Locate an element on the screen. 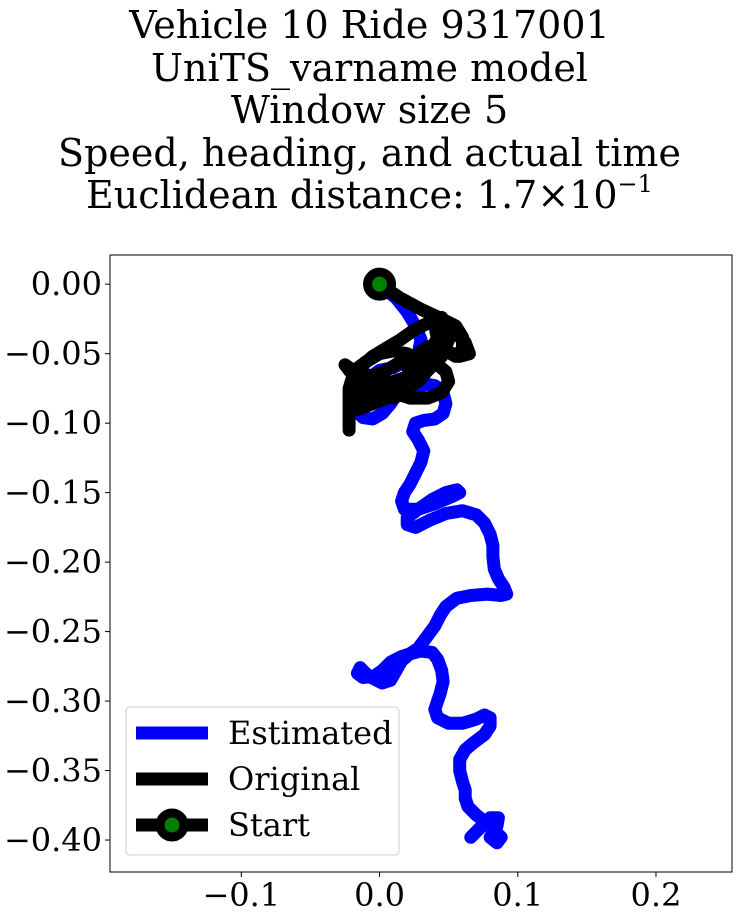  title-line-3: Window size 5 is located at coordinates (369, 110).